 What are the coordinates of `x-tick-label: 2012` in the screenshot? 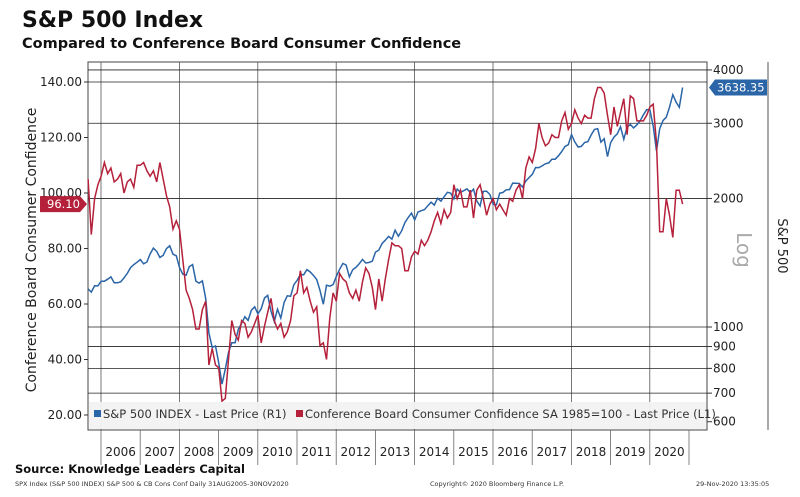 It's located at (356, 452).